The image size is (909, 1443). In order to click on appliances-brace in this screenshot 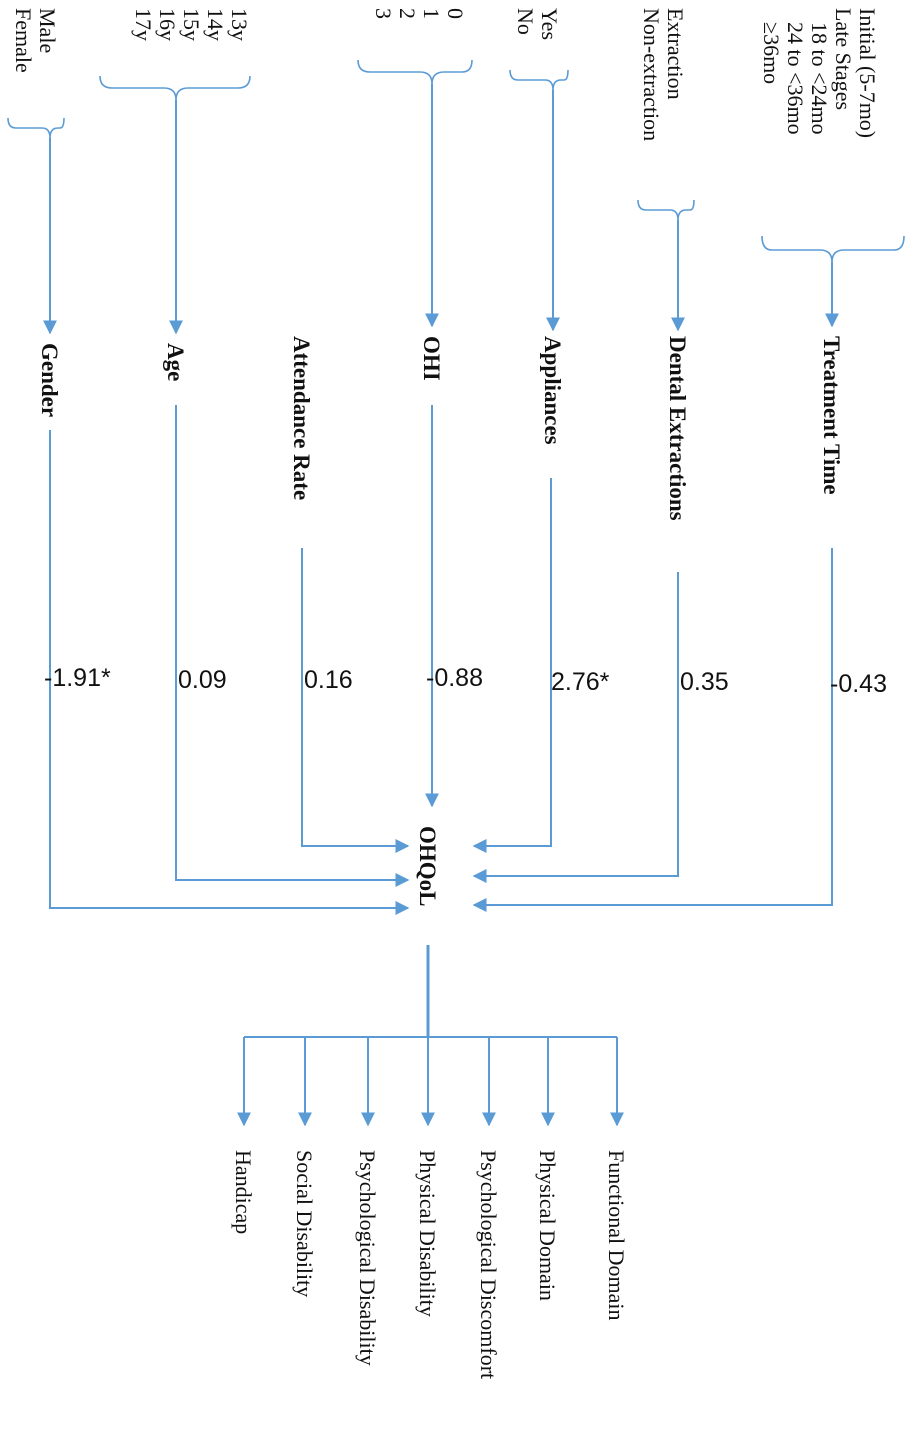, I will do `click(539, 80)`.